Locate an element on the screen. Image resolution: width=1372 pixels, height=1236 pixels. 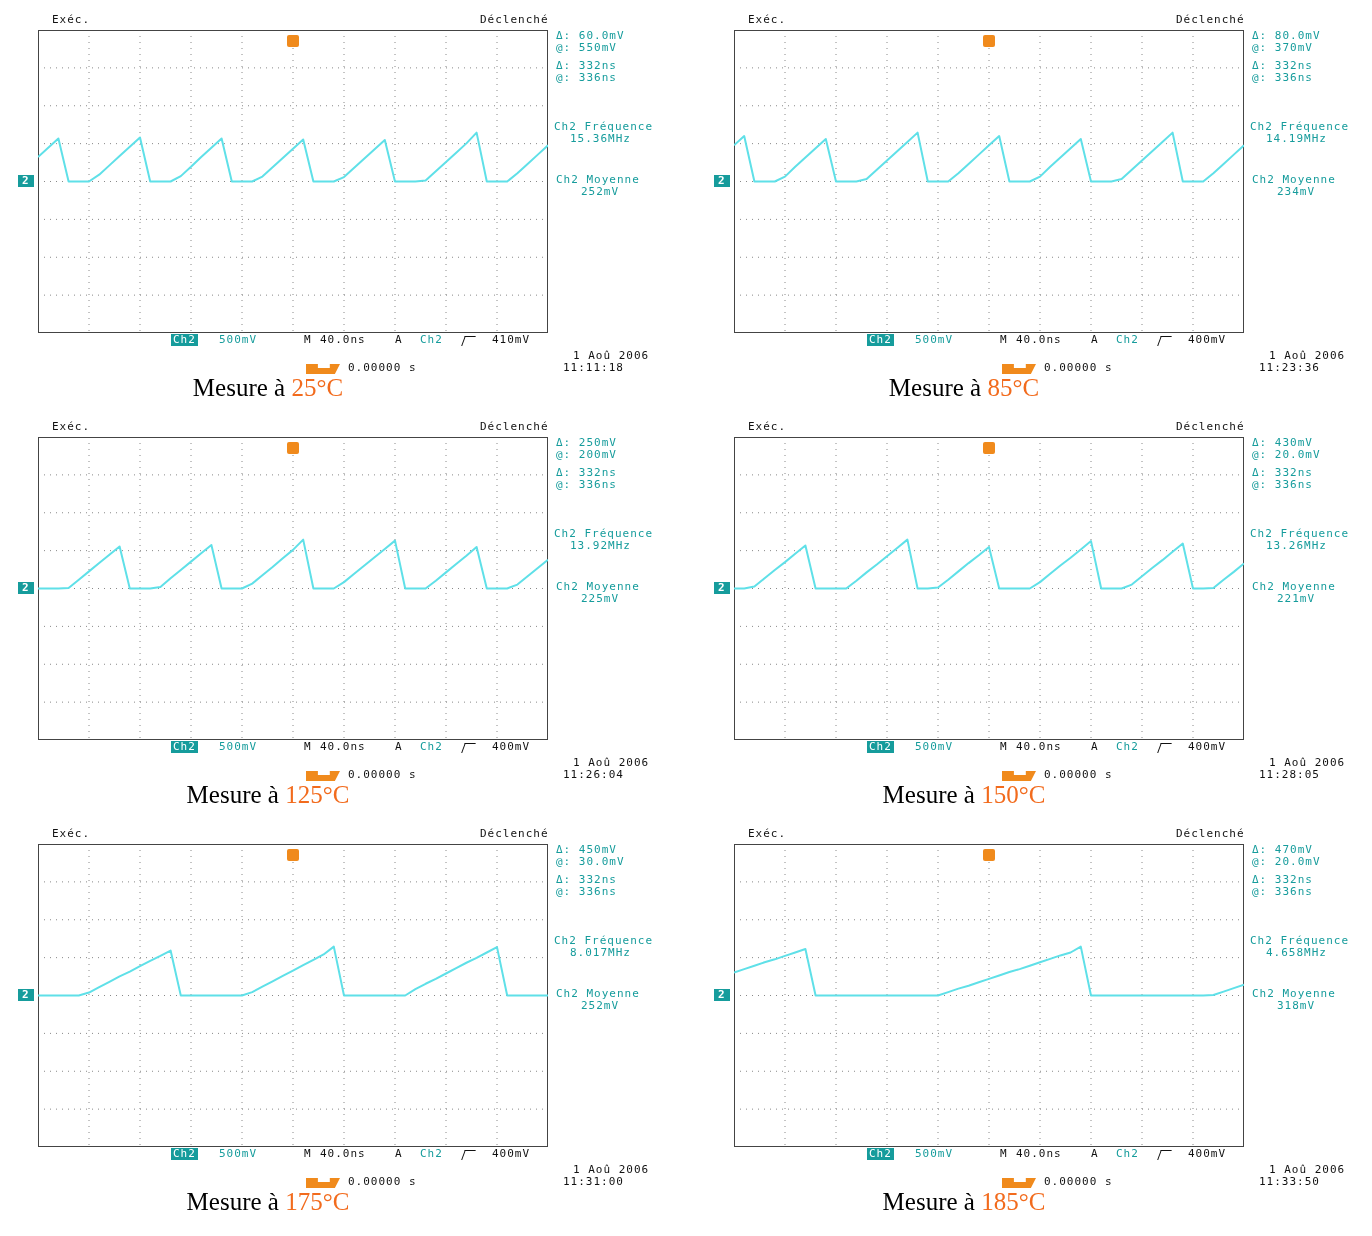
text: 11:33:50 is located at coordinates (1289, 1181).